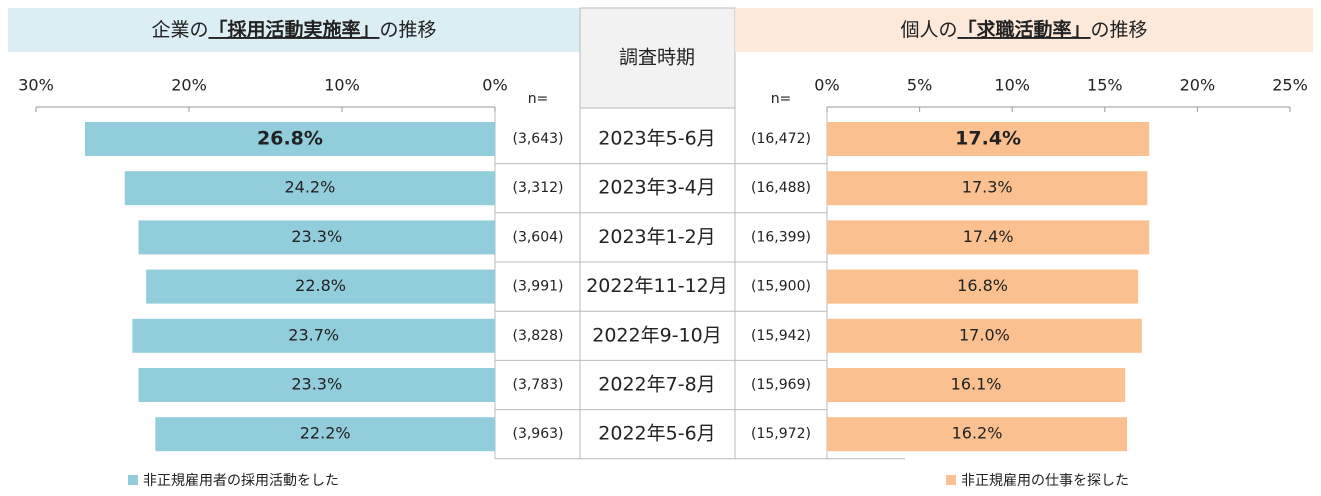  Describe the element at coordinates (781, 188) in the screenshot. I see `n-value: (16,488)` at that location.